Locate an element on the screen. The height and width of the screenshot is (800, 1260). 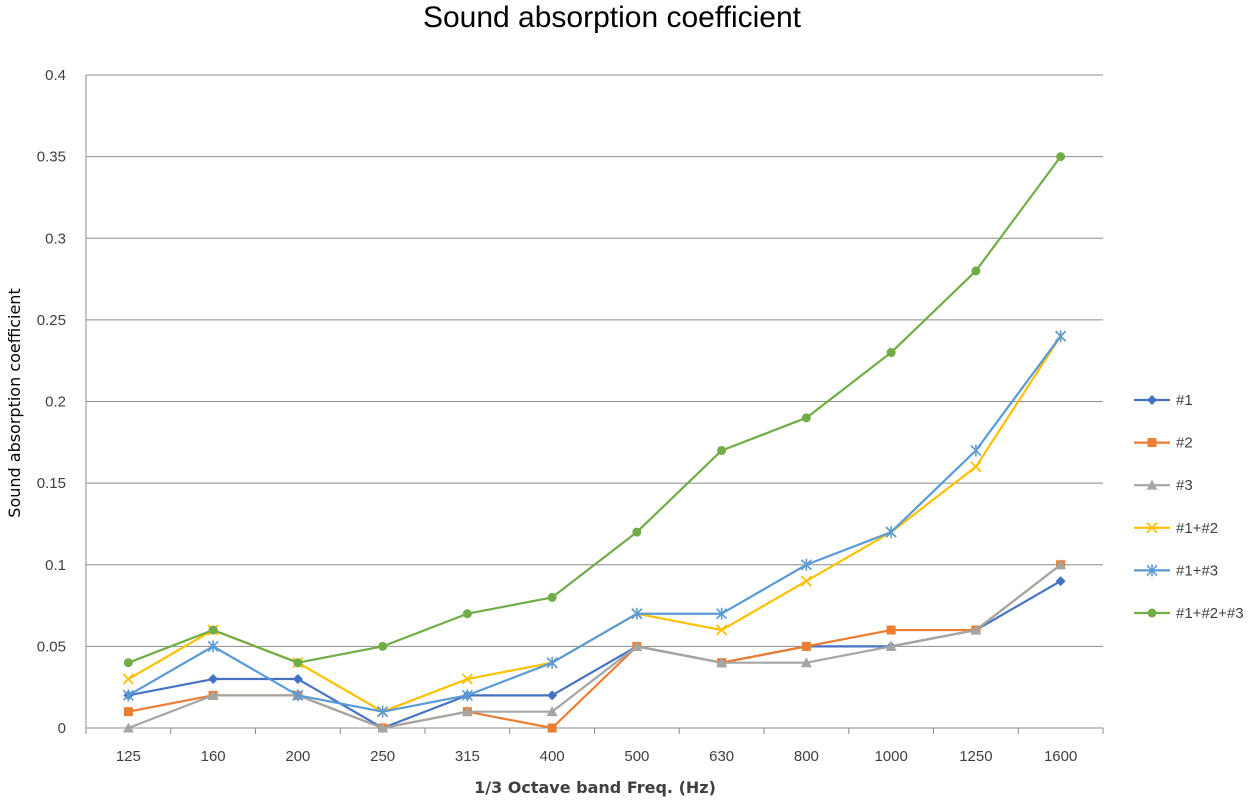
chart-title: Sound absorption coefficient is located at coordinates (612, 17).